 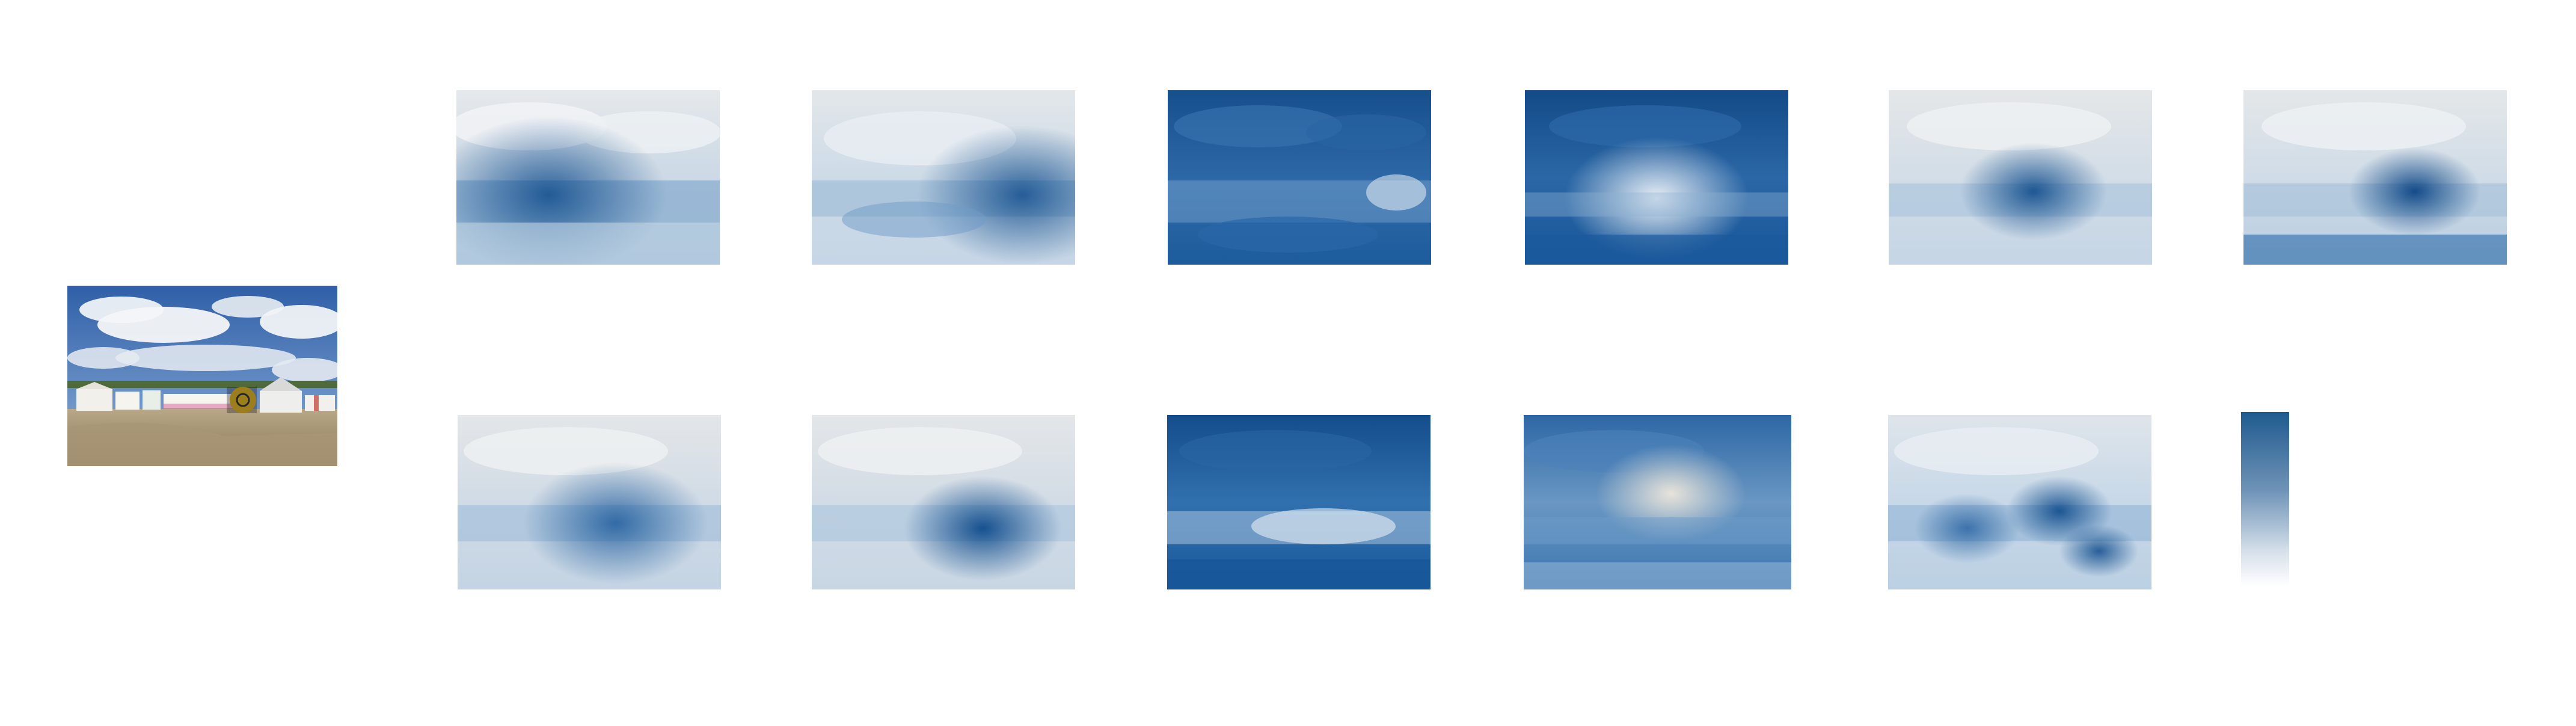 I want to click on original-photo, so click(x=202, y=376).